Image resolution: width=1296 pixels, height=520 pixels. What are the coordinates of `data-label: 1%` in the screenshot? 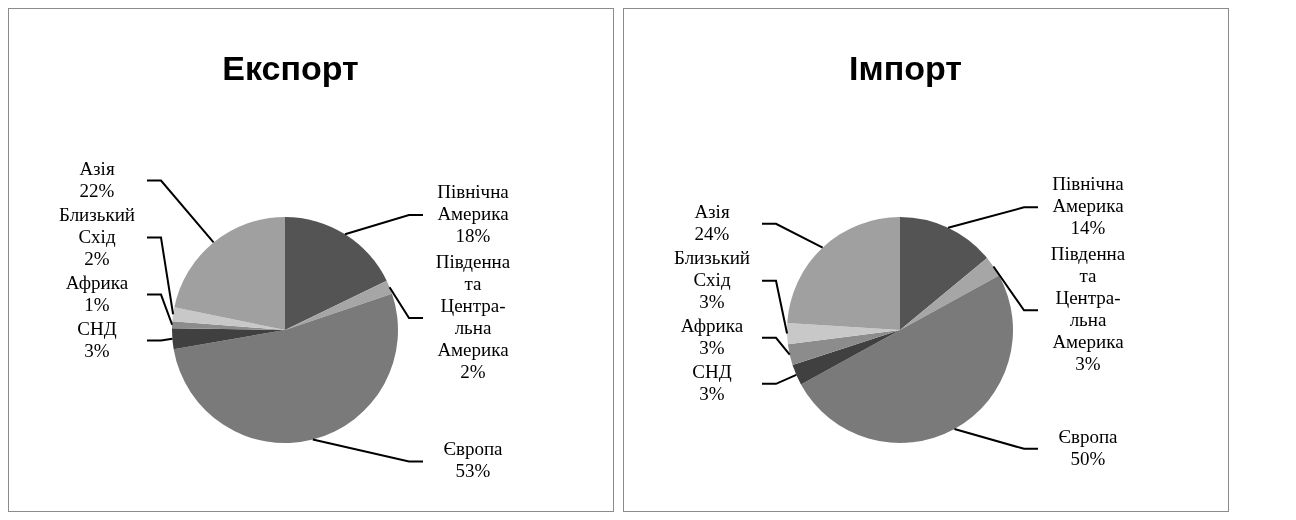 It's located at (97, 304).